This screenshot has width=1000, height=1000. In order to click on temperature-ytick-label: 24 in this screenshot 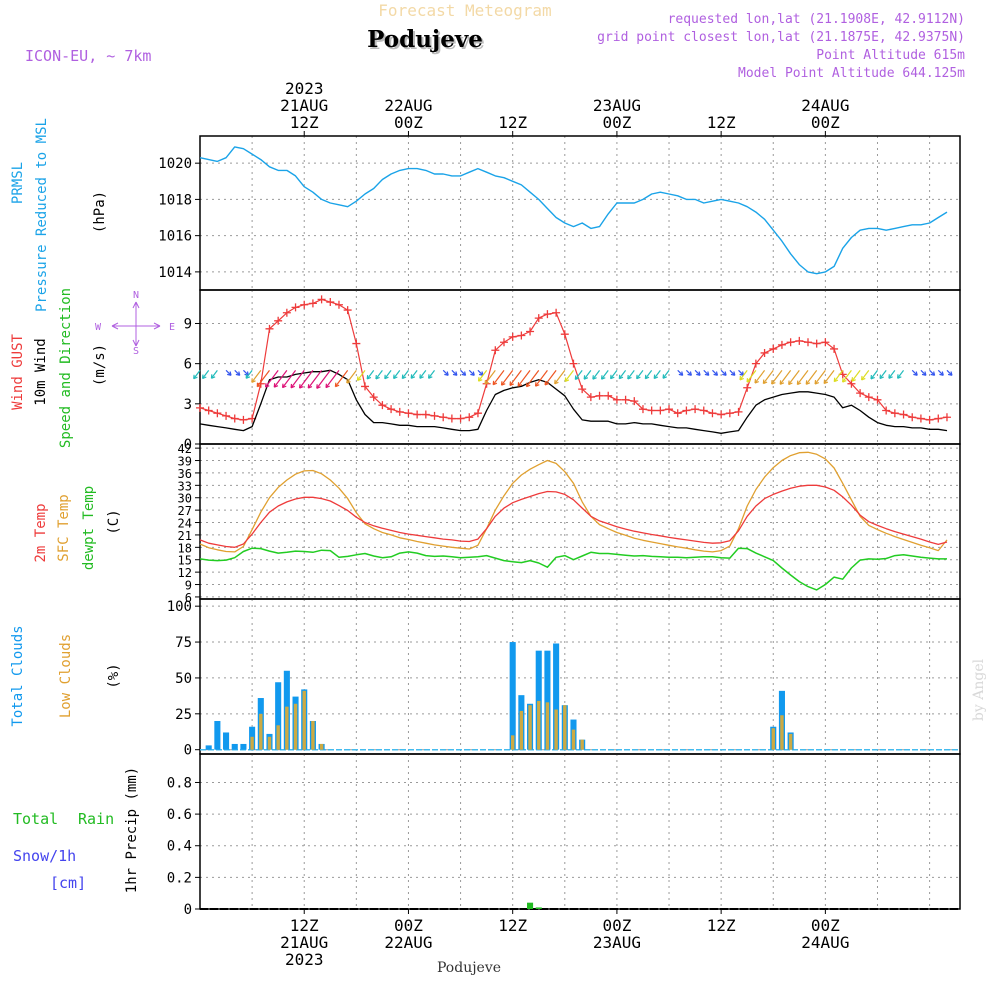, I will do `click(185, 524)`.